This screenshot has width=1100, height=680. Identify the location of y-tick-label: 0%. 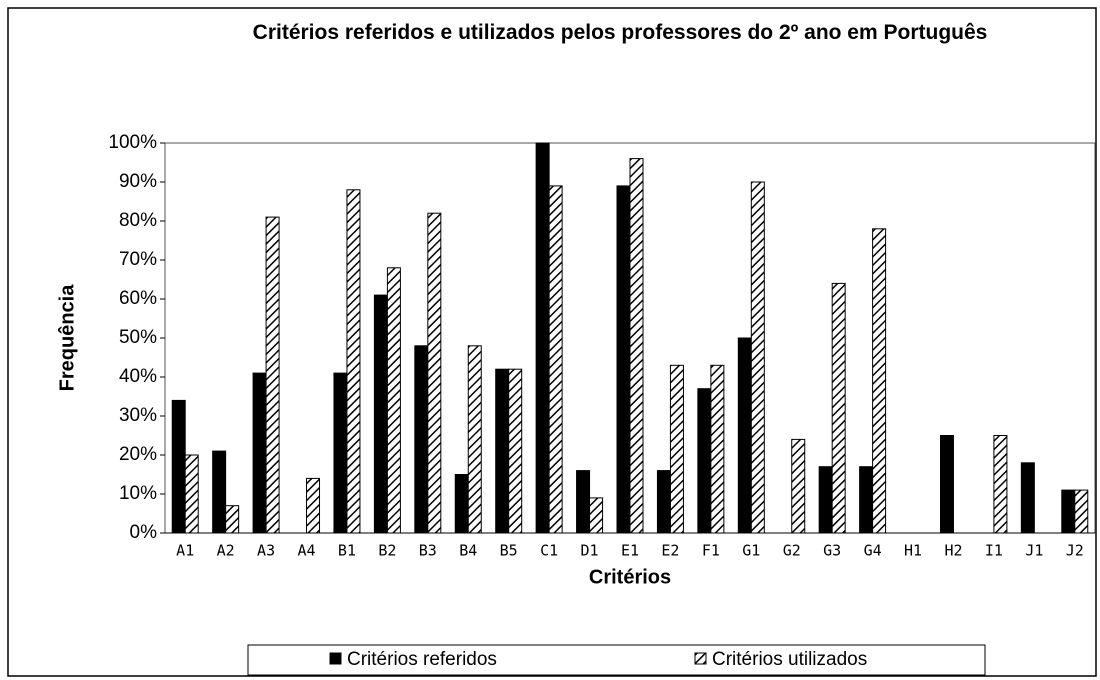
(144, 532).